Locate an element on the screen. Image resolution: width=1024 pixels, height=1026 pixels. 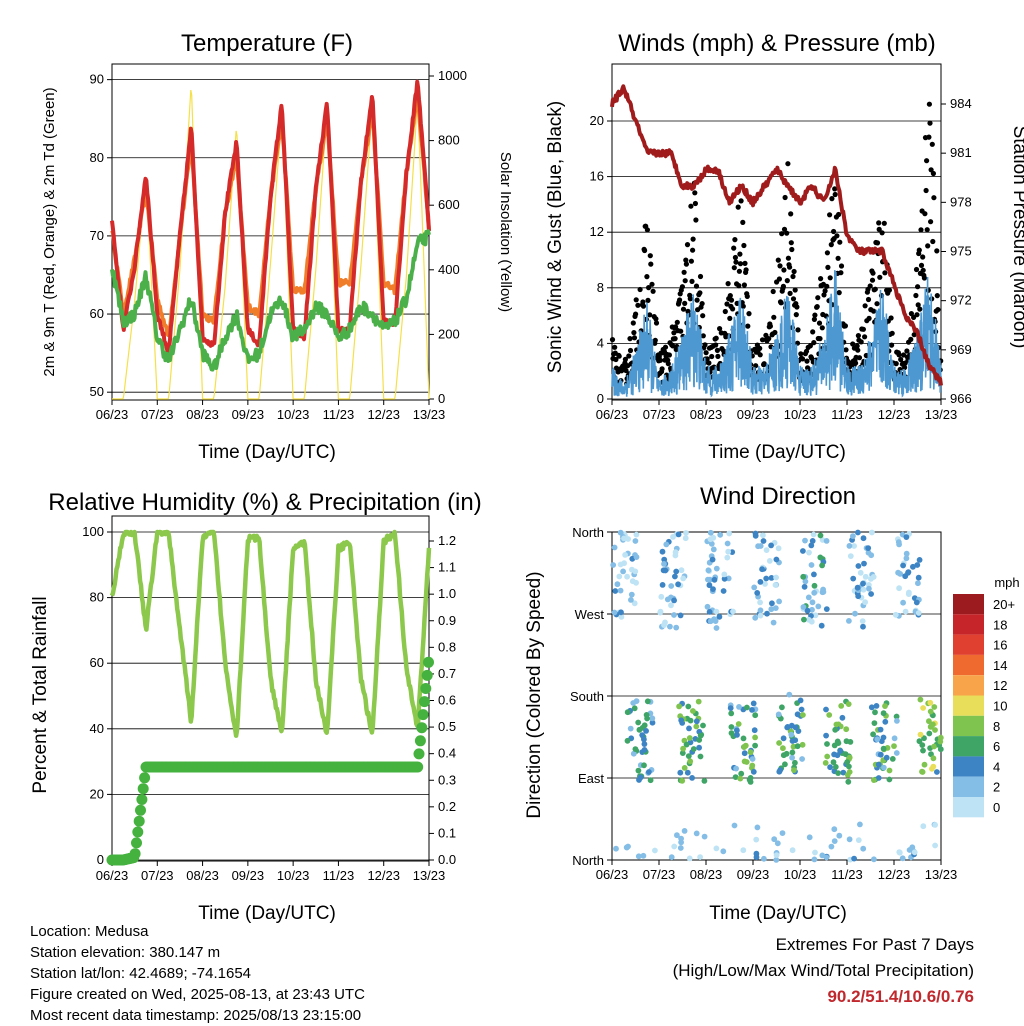
temp-2m-line is located at coordinates (270, 217).